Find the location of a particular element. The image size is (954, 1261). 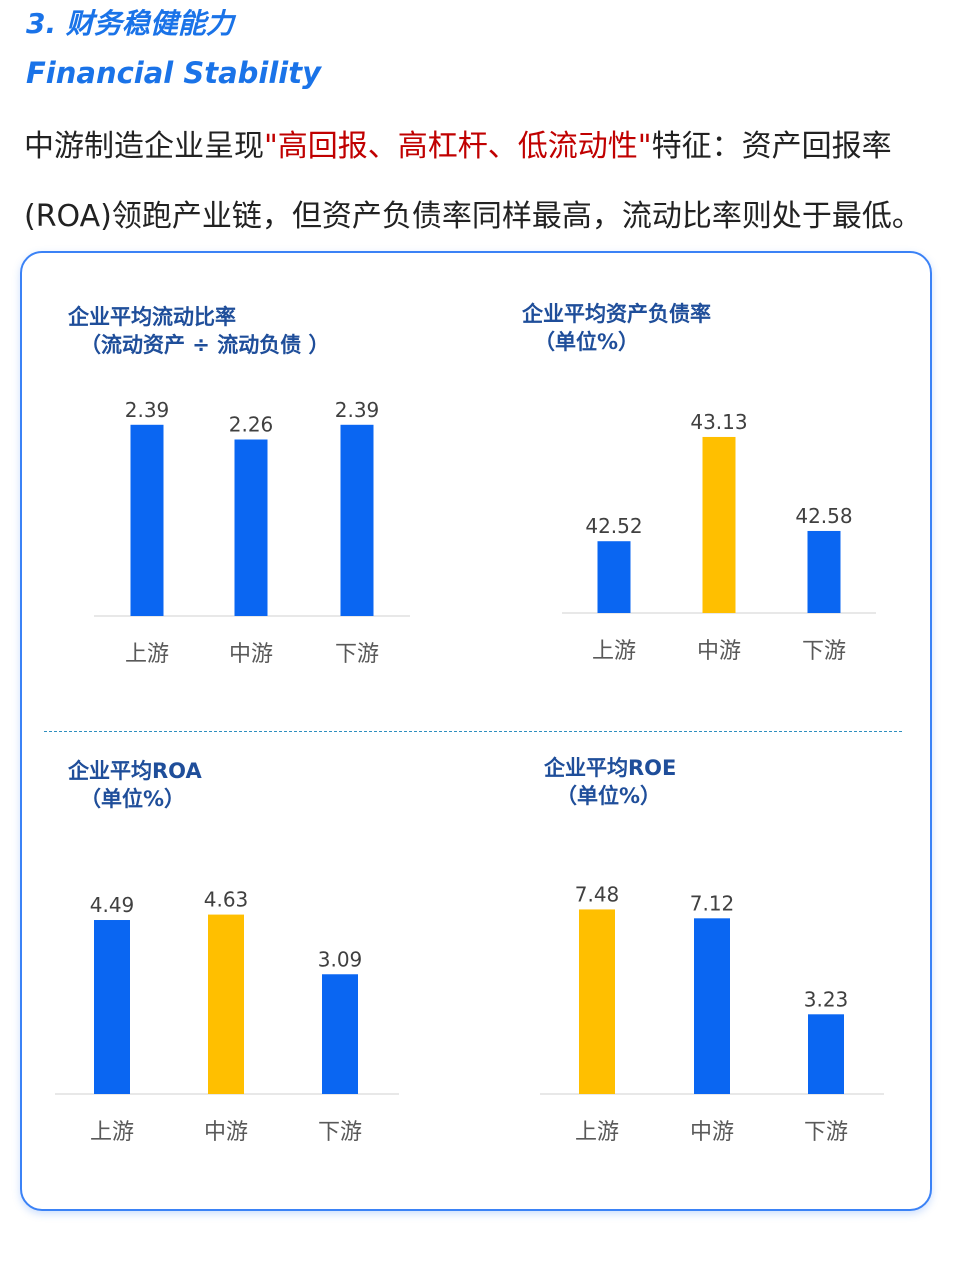

chart-title-main: 企业平均流动比率 is located at coordinates (152, 317).